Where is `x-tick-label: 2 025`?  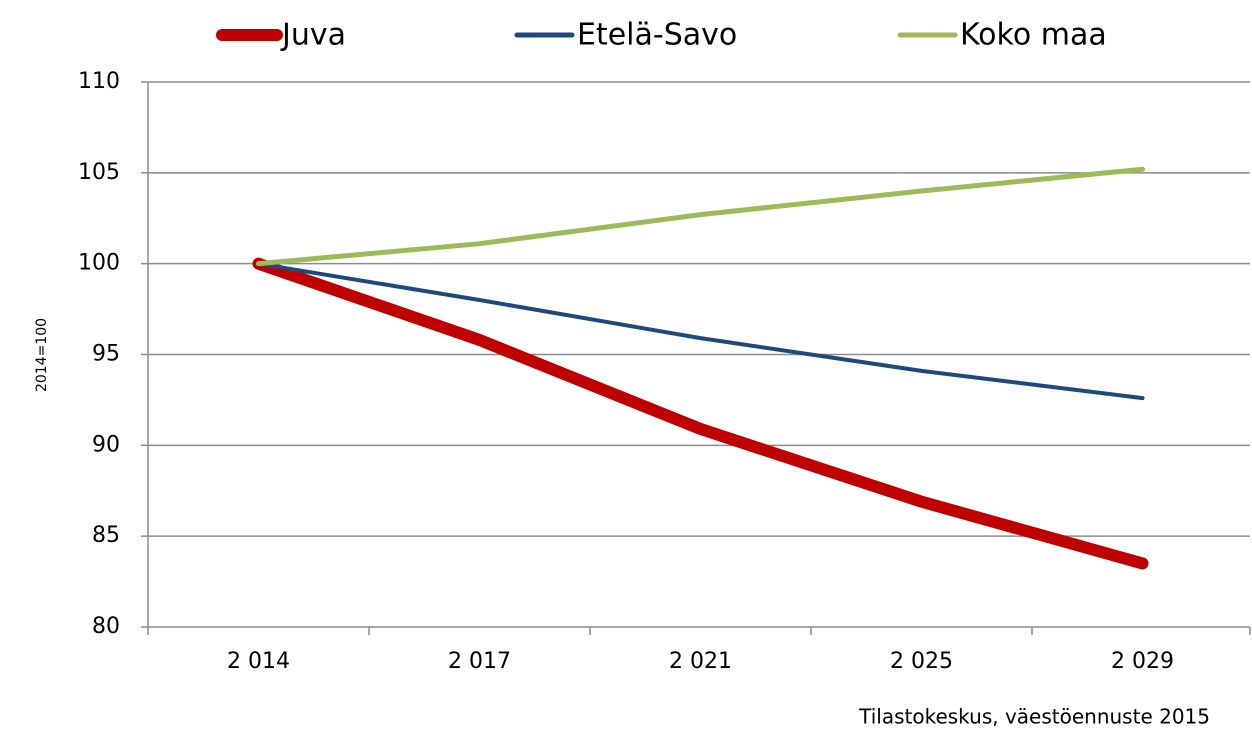
x-tick-label: 2 025 is located at coordinates (921, 661).